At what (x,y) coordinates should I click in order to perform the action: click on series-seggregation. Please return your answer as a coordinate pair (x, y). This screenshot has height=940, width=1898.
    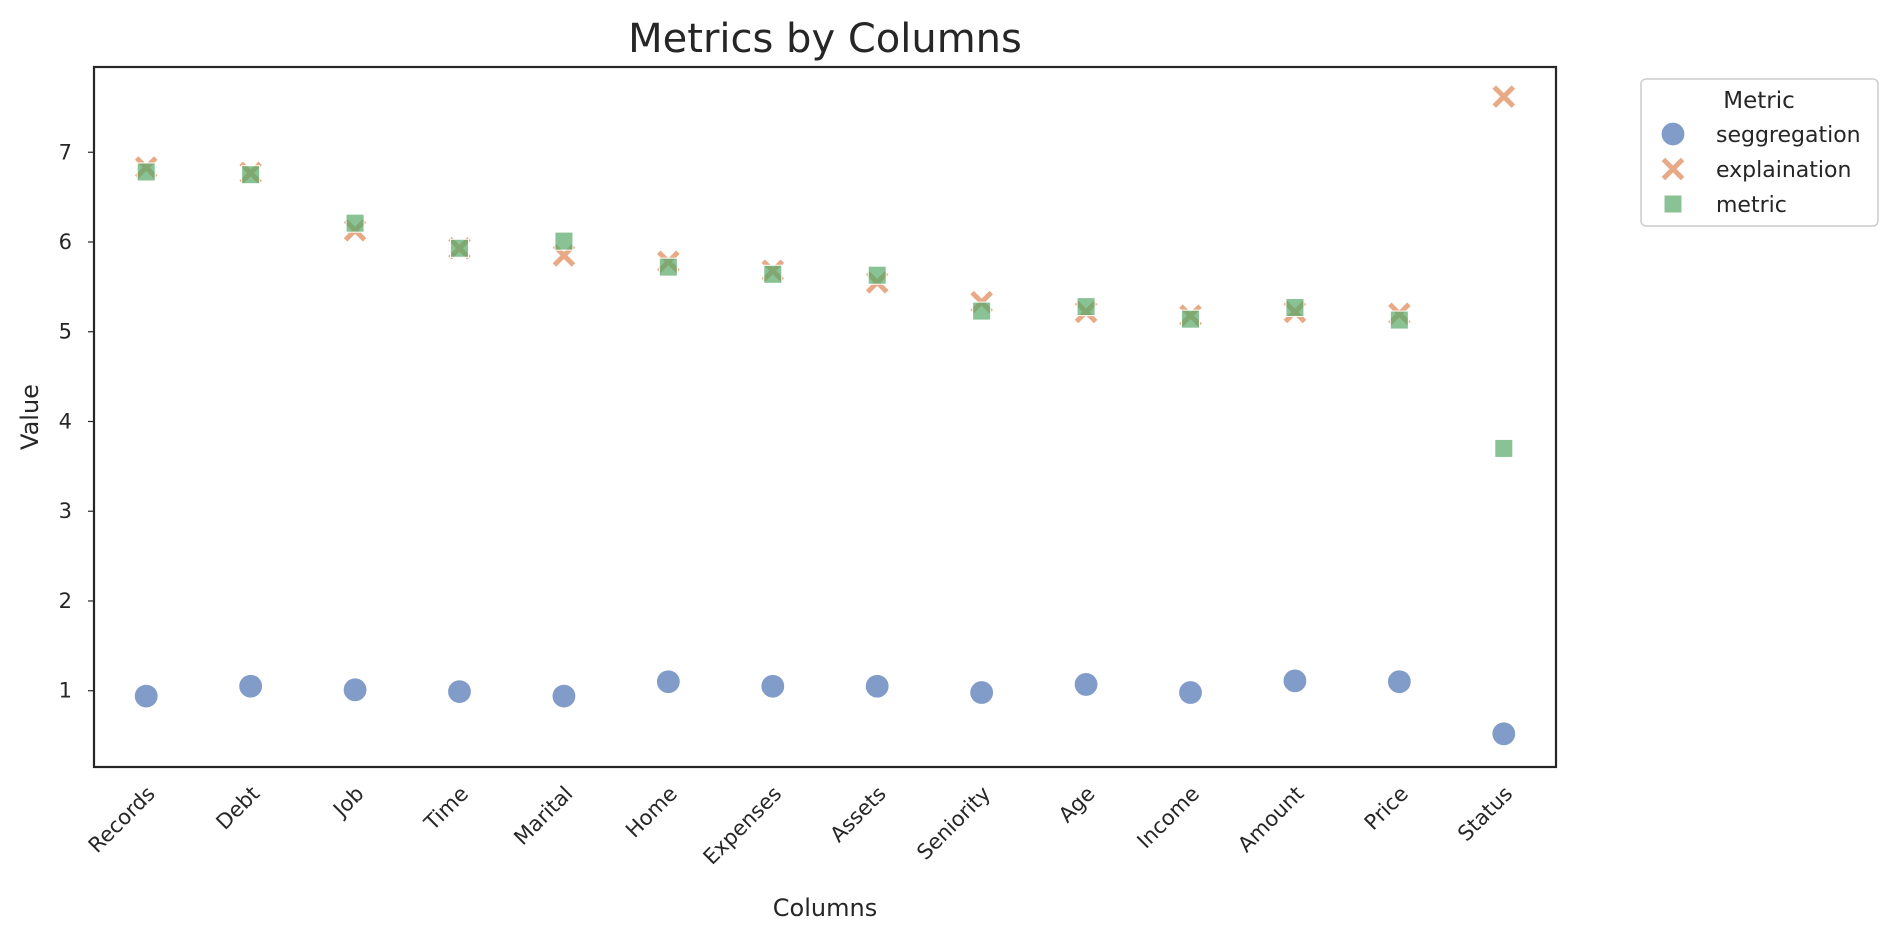
    Looking at the image, I should click on (825, 707).